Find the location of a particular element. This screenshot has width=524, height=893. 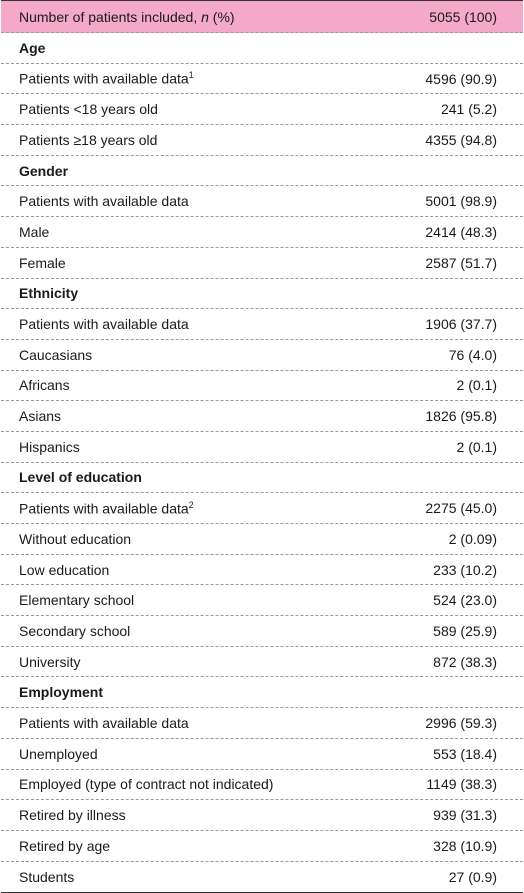

row-value: 27 (0.9) is located at coordinates (472, 876).